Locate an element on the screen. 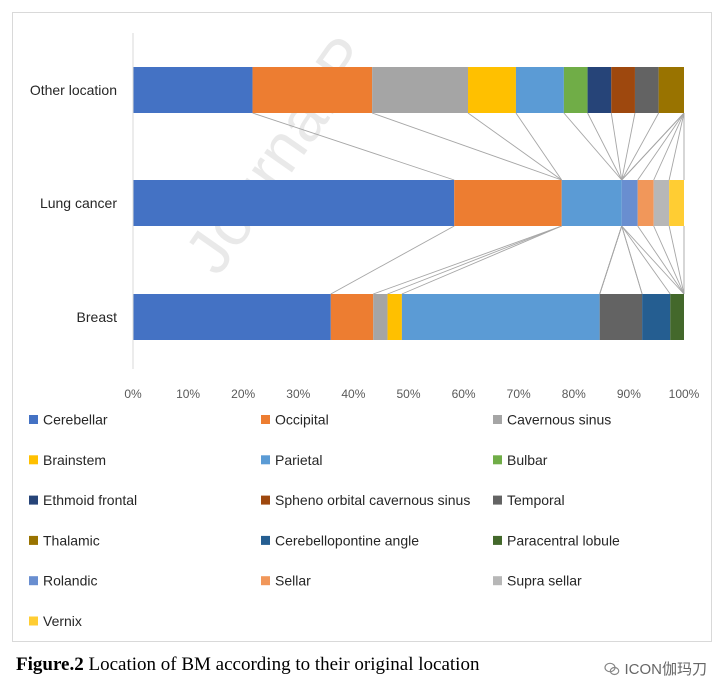  legend-item-cerebellar: Cerebellar is located at coordinates (68, 420).